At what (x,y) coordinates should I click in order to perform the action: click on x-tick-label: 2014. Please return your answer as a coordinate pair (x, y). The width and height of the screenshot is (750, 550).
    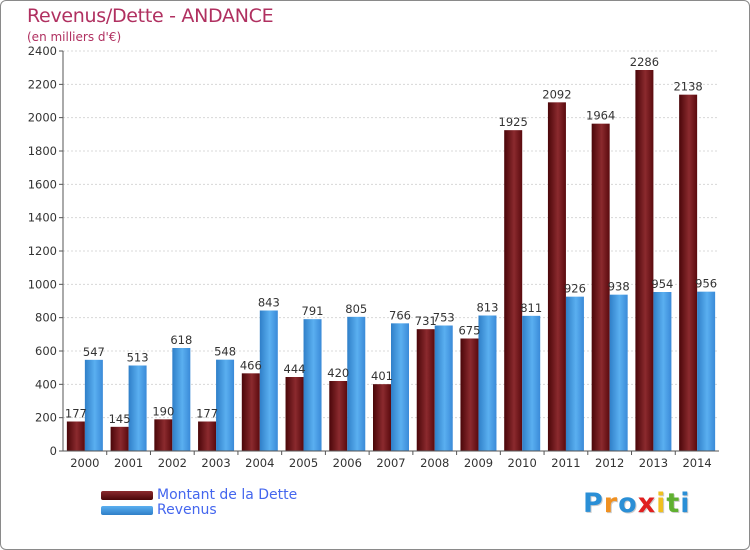
    Looking at the image, I should click on (696, 463).